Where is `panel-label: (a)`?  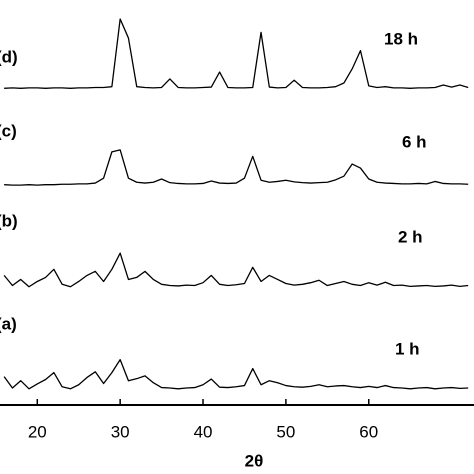 panel-label: (a) is located at coordinates (8, 323).